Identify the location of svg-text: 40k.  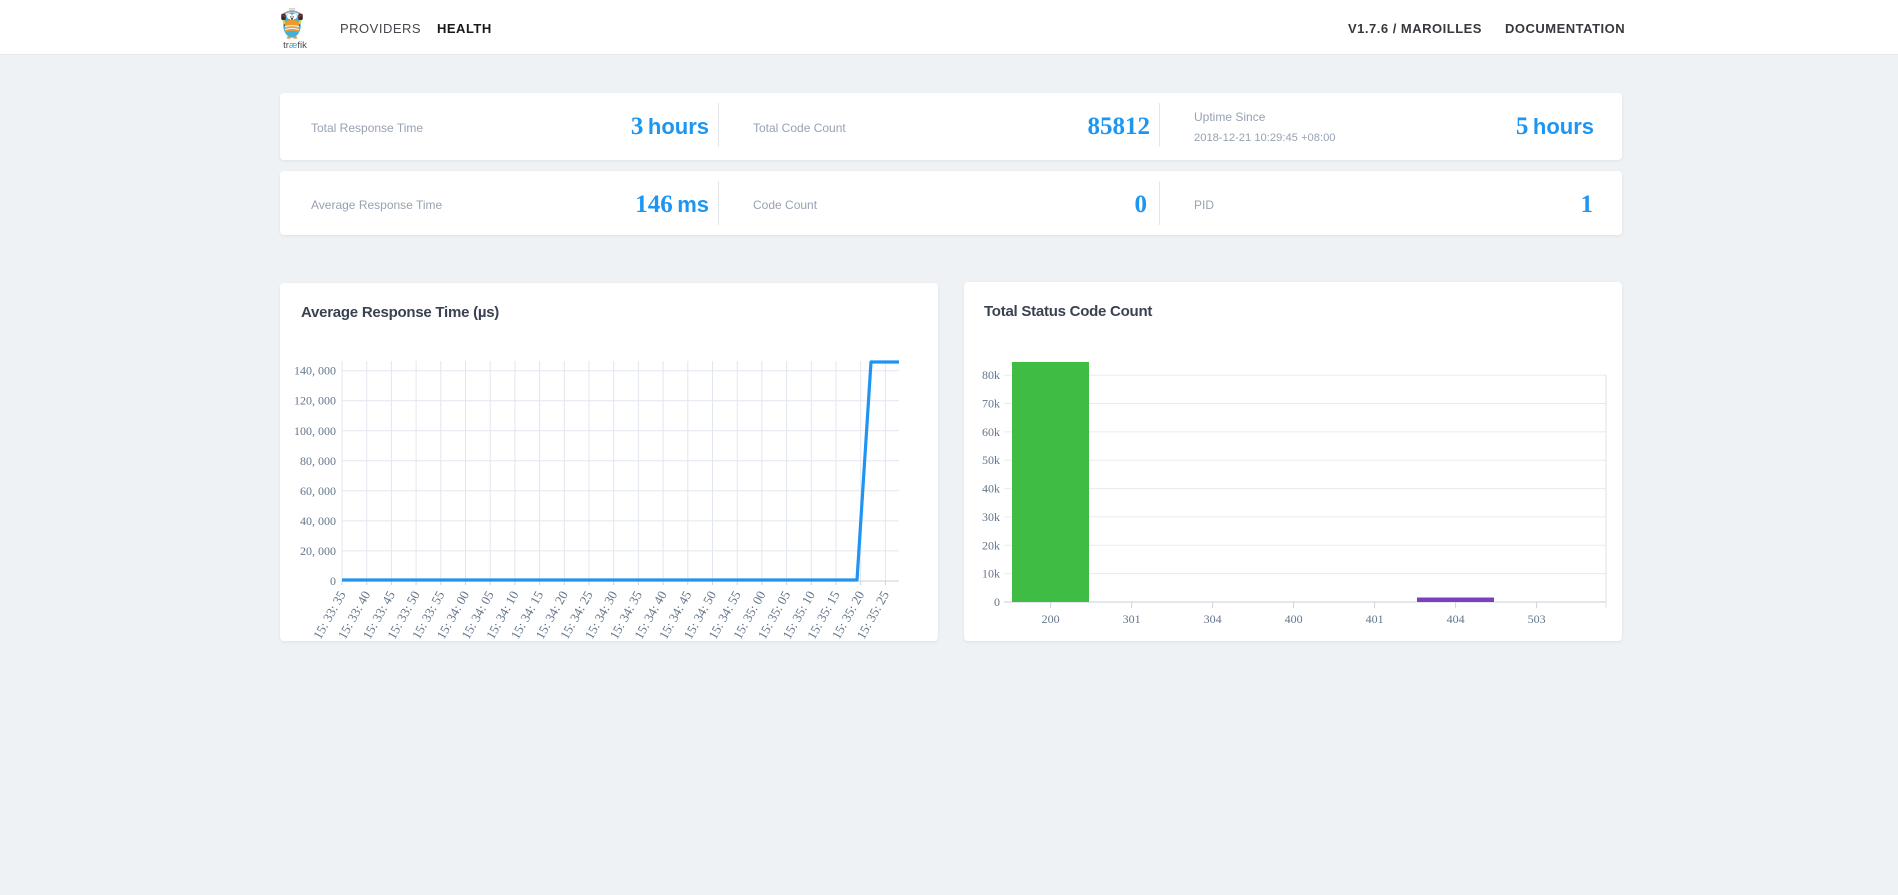
(991, 489).